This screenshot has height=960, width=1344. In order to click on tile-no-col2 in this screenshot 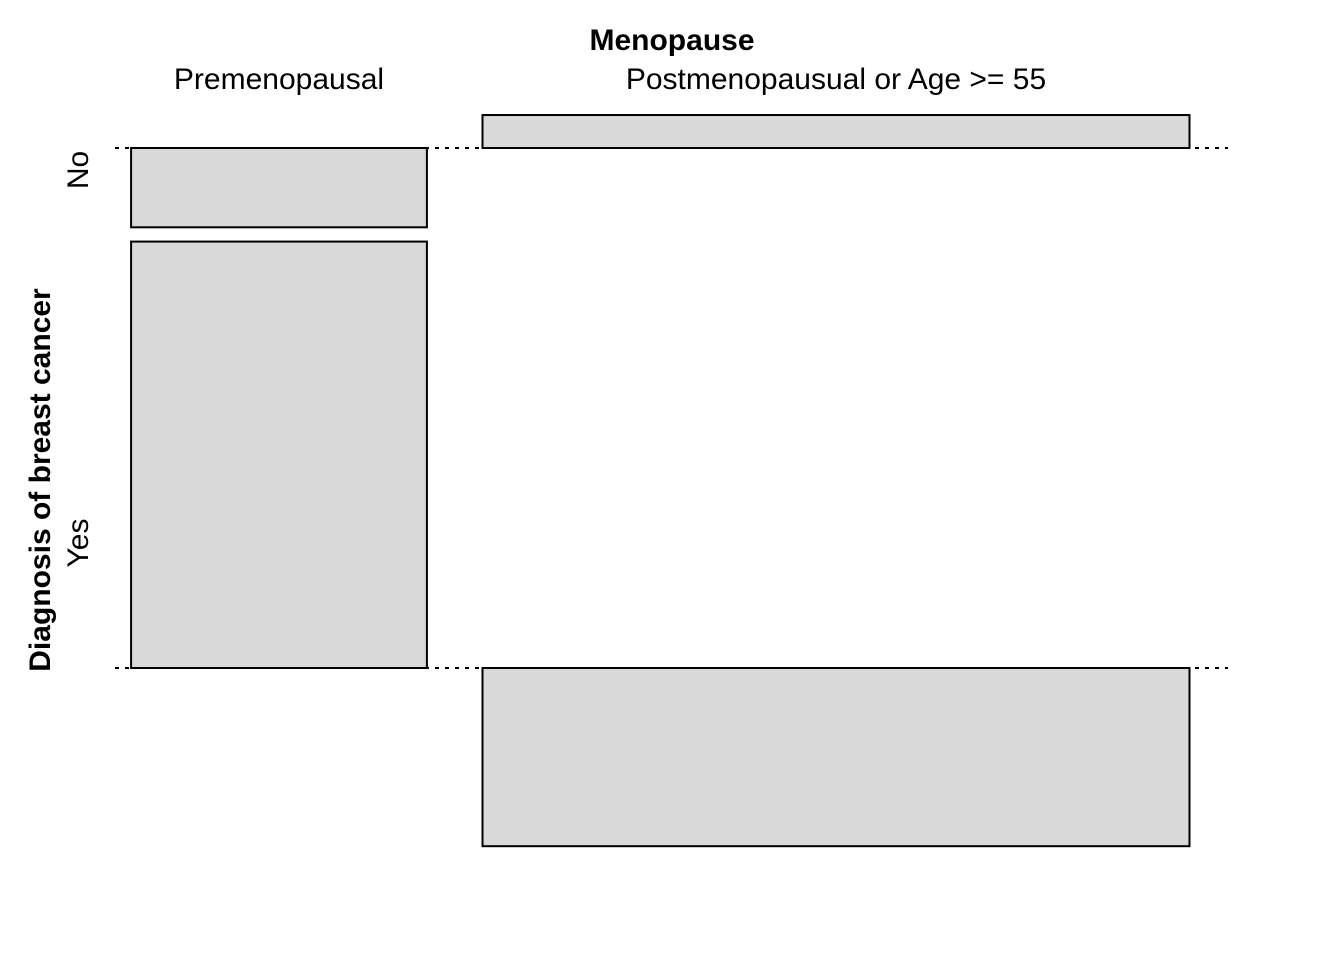, I will do `click(836, 131)`.